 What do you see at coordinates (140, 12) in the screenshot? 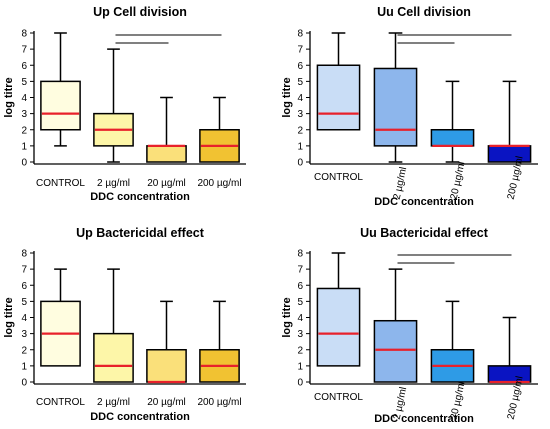
I see `chart-title: Up Cell division` at bounding box center [140, 12].